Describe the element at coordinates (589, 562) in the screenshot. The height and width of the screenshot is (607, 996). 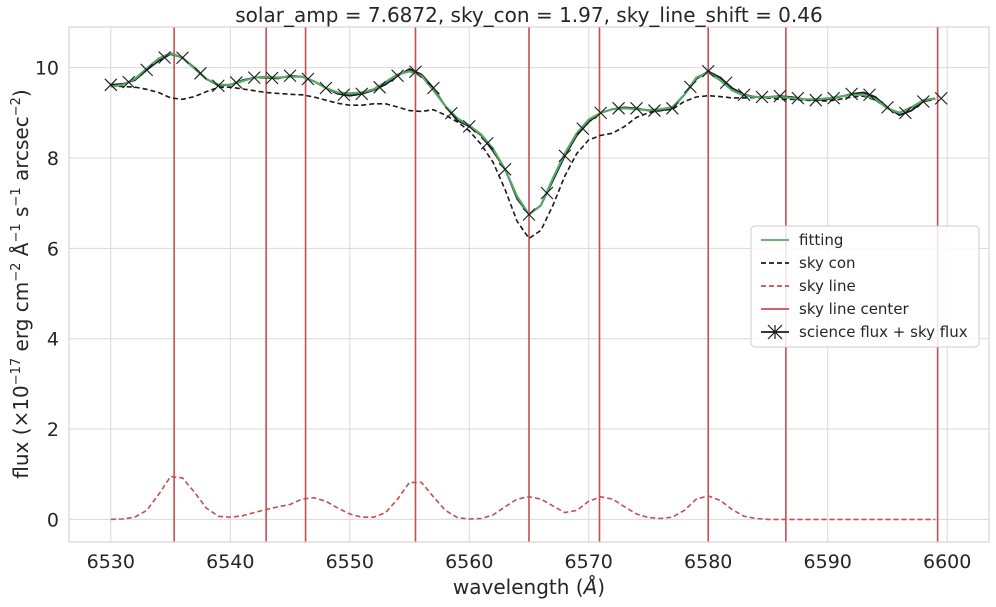
I see `x-tick-label: 6570` at that location.